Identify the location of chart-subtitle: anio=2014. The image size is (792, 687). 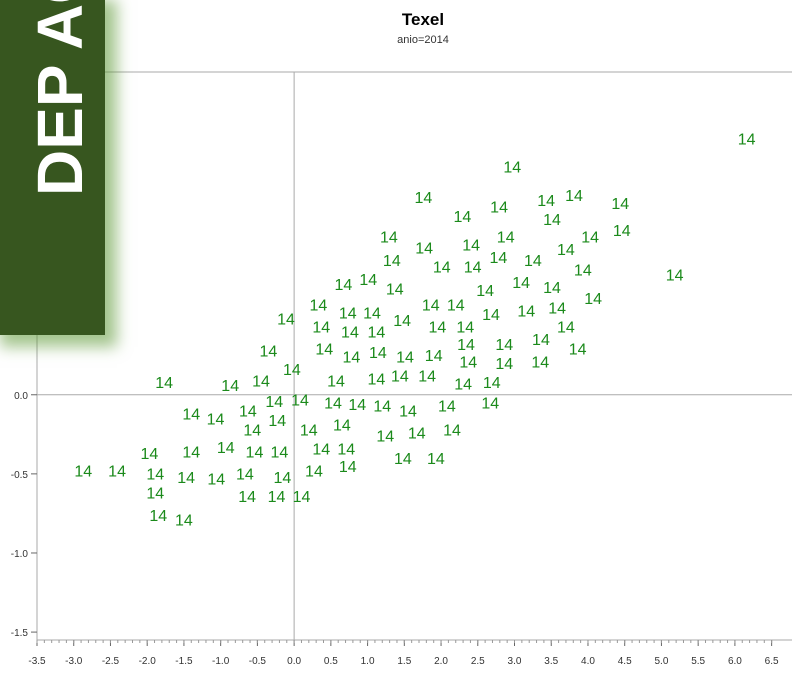
(423, 40).